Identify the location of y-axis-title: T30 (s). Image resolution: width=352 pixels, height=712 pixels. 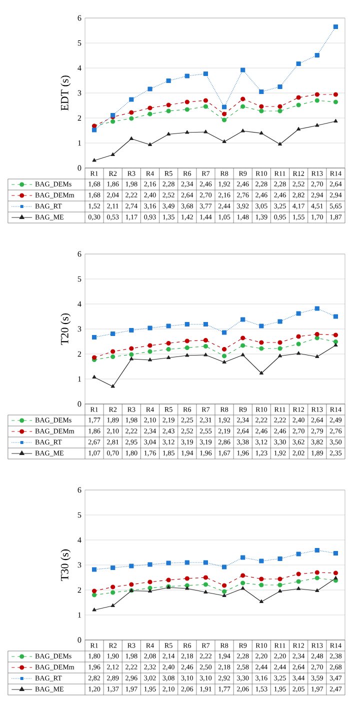
(65, 565).